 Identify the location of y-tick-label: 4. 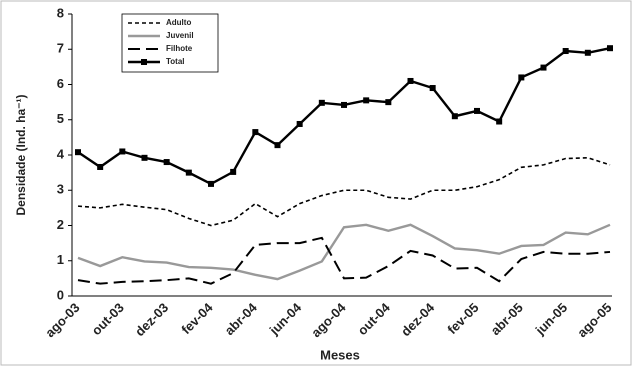
(61, 153).